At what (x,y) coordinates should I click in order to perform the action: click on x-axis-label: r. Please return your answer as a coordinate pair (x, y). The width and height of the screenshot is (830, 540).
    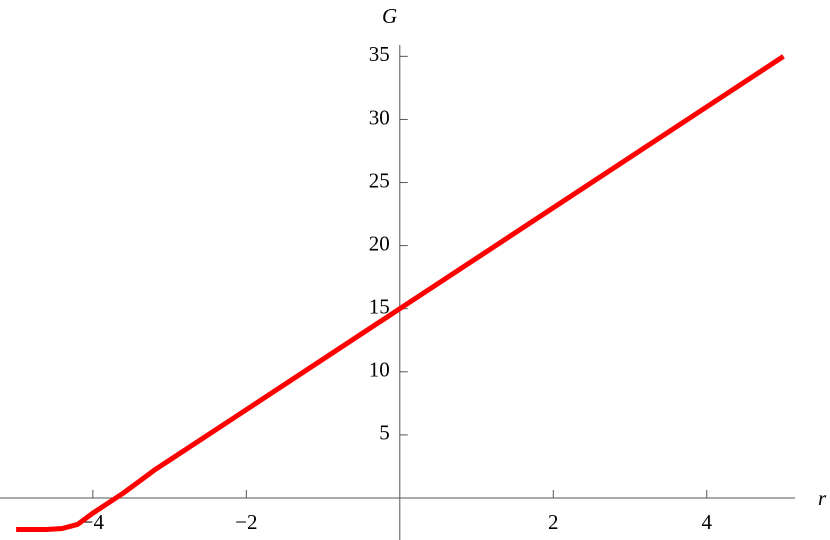
    Looking at the image, I should click on (822, 498).